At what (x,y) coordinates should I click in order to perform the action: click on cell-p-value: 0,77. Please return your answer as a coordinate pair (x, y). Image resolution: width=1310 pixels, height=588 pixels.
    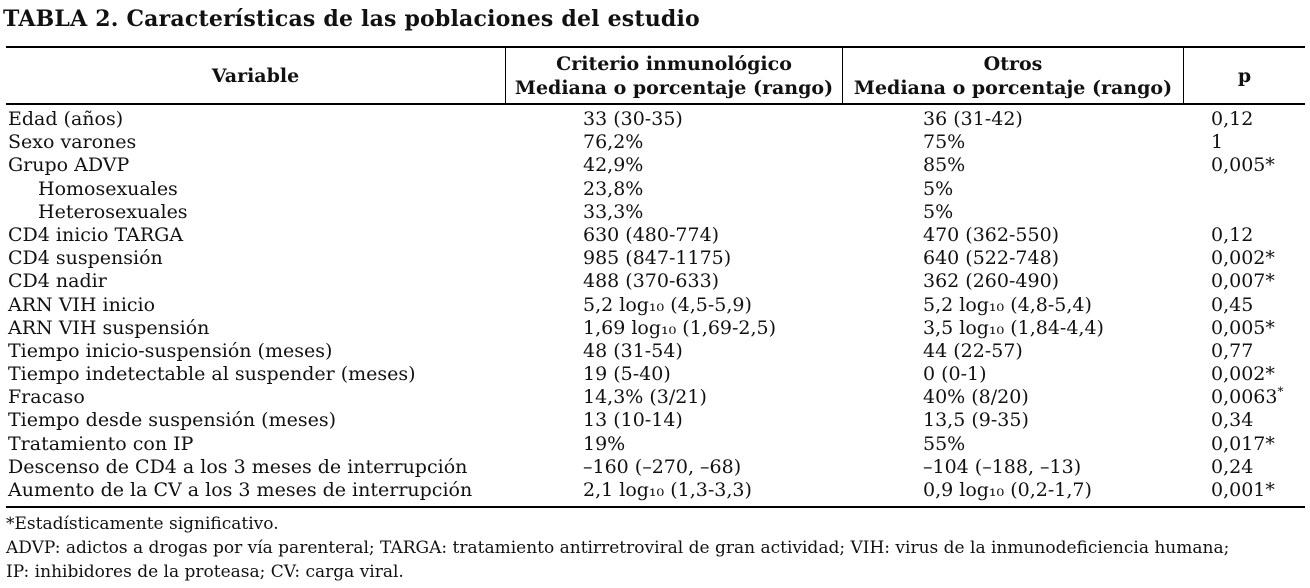
    Looking at the image, I should click on (1232, 350).